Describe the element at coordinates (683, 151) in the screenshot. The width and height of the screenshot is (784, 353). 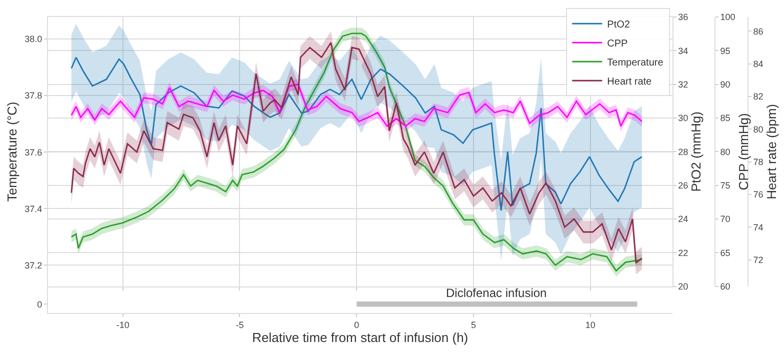
I see `y2-tick-label: 28` at that location.